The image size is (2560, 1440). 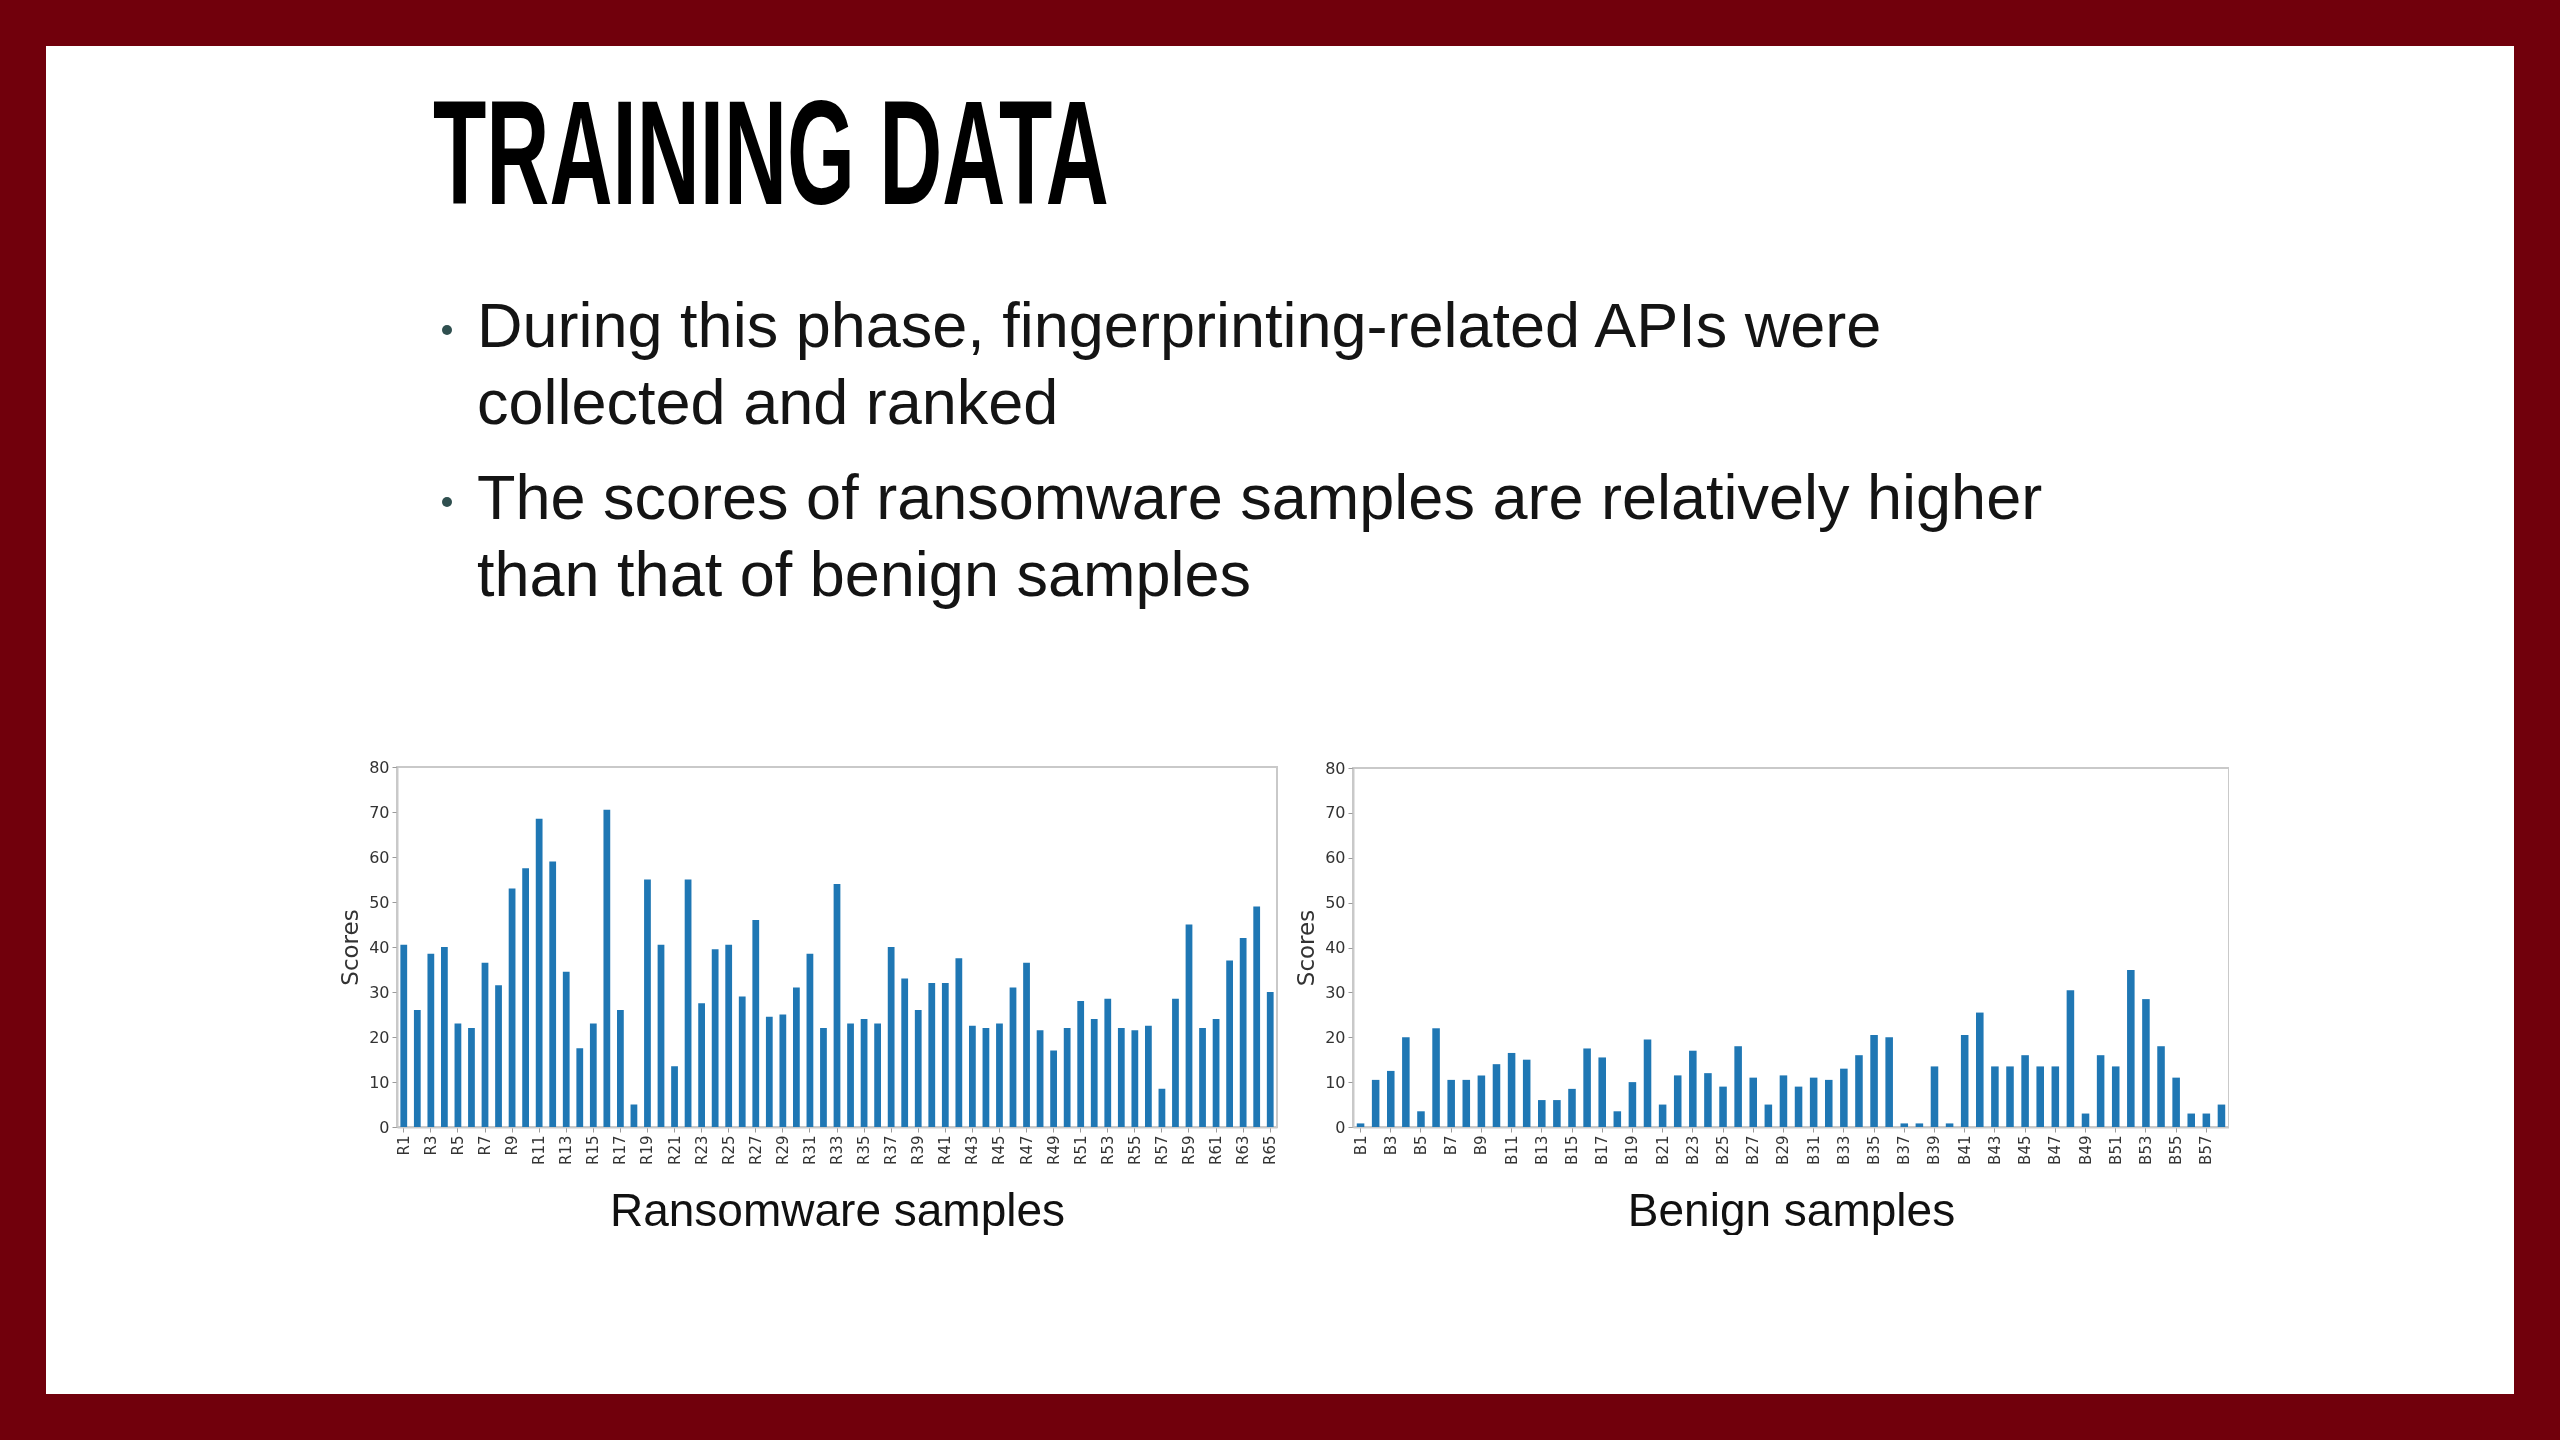 What do you see at coordinates (891, 1150) in the screenshot?
I see `x-tick-label: R37` at bounding box center [891, 1150].